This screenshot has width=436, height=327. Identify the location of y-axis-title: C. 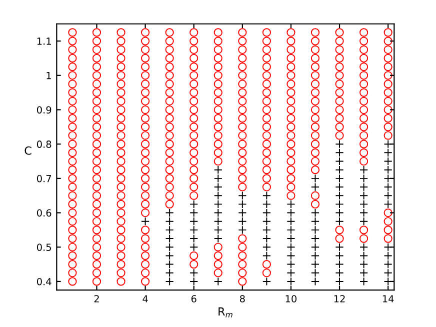
(28, 150).